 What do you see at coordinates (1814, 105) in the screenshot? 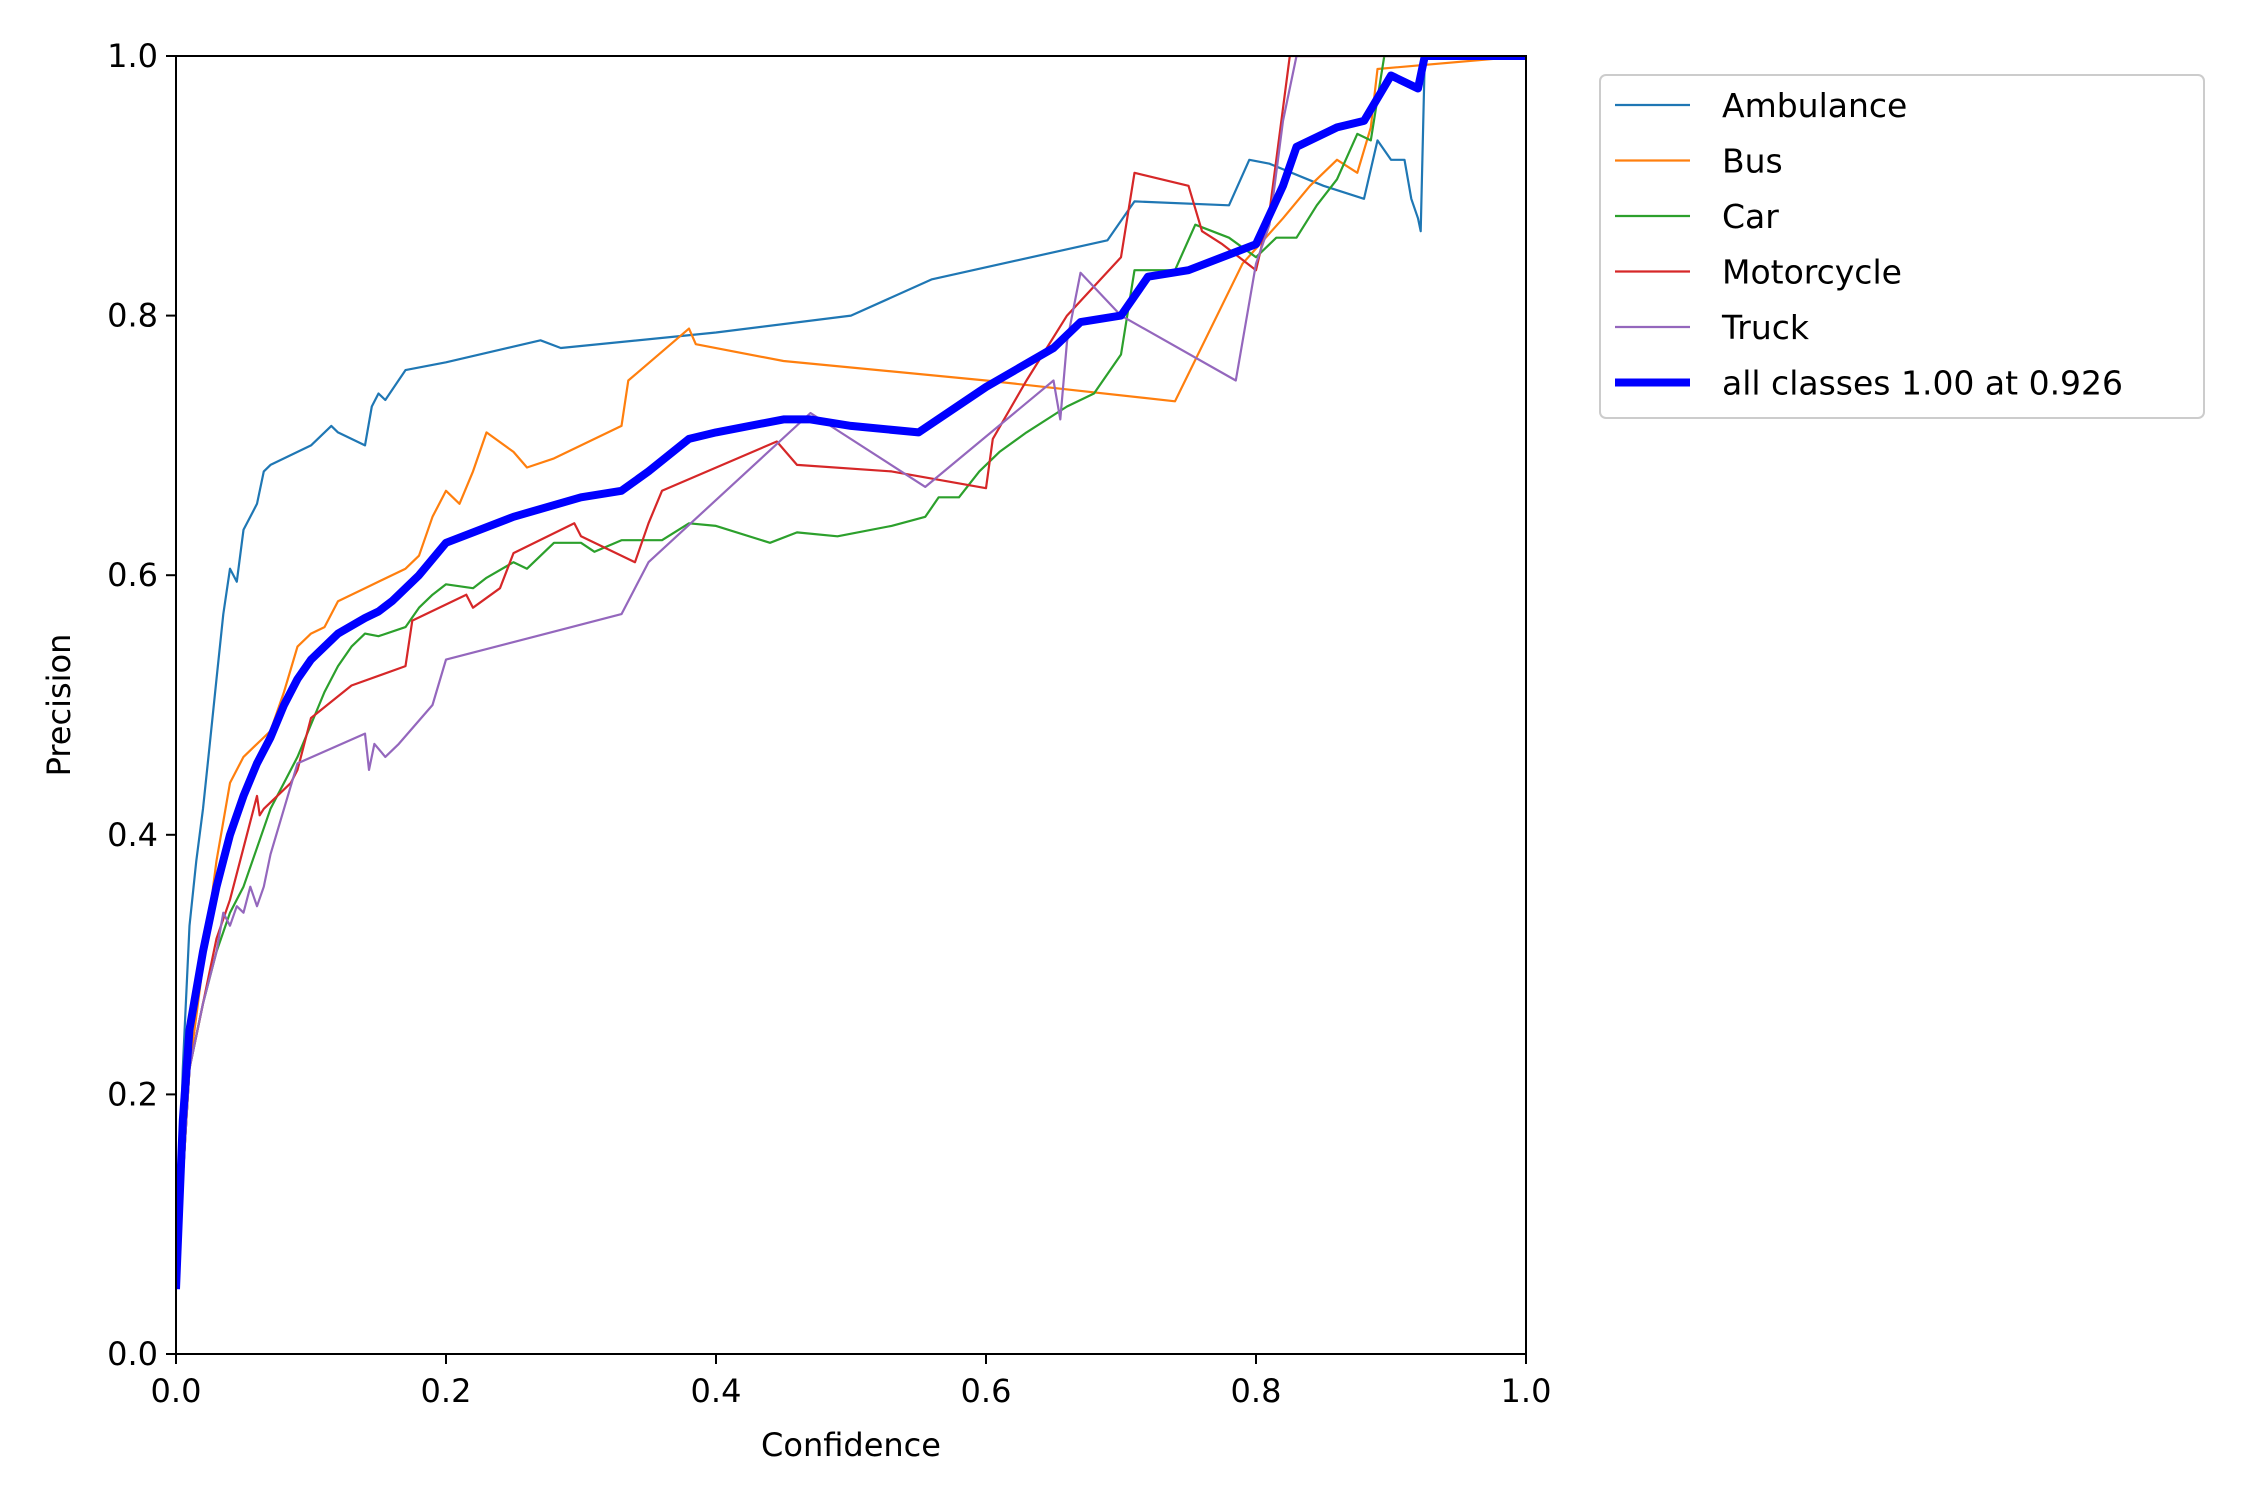
I see `legend-label-ambulance: Ambulance` at bounding box center [1814, 105].